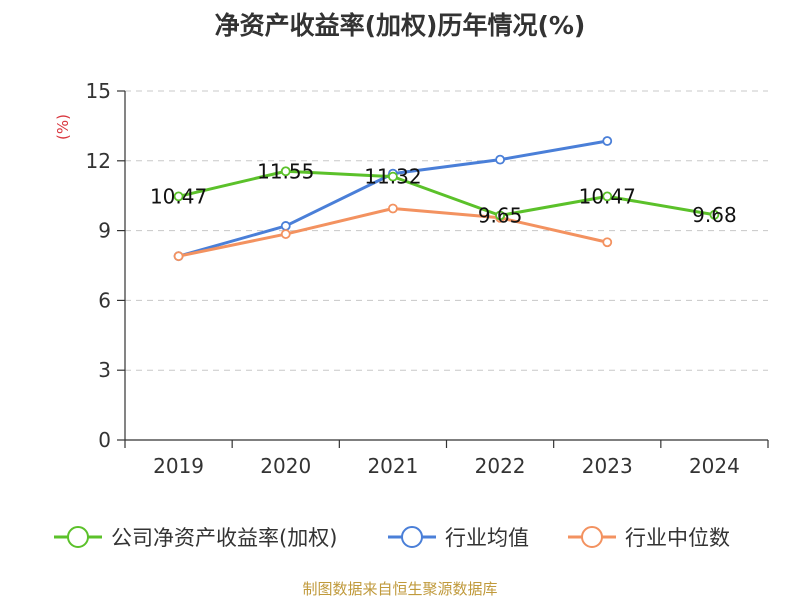 Image resolution: width=800 pixels, height=600 pixels. Describe the element at coordinates (607, 141) in the screenshot. I see `series-1-point-2023` at that location.